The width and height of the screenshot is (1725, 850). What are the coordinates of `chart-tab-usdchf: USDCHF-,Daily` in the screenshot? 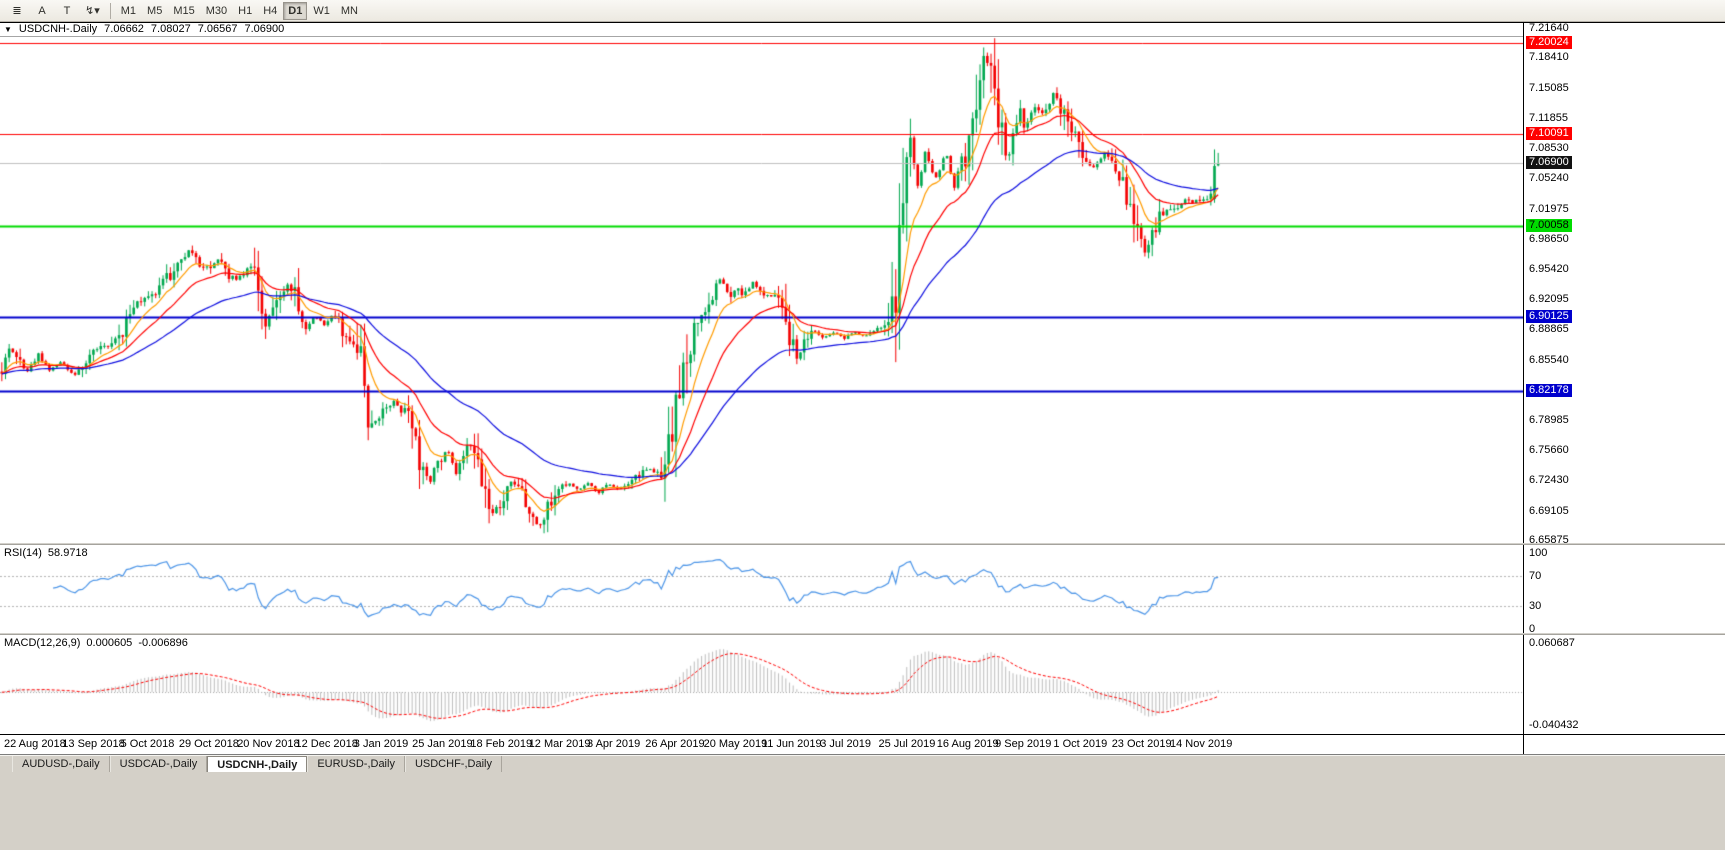 It's located at (453, 764).